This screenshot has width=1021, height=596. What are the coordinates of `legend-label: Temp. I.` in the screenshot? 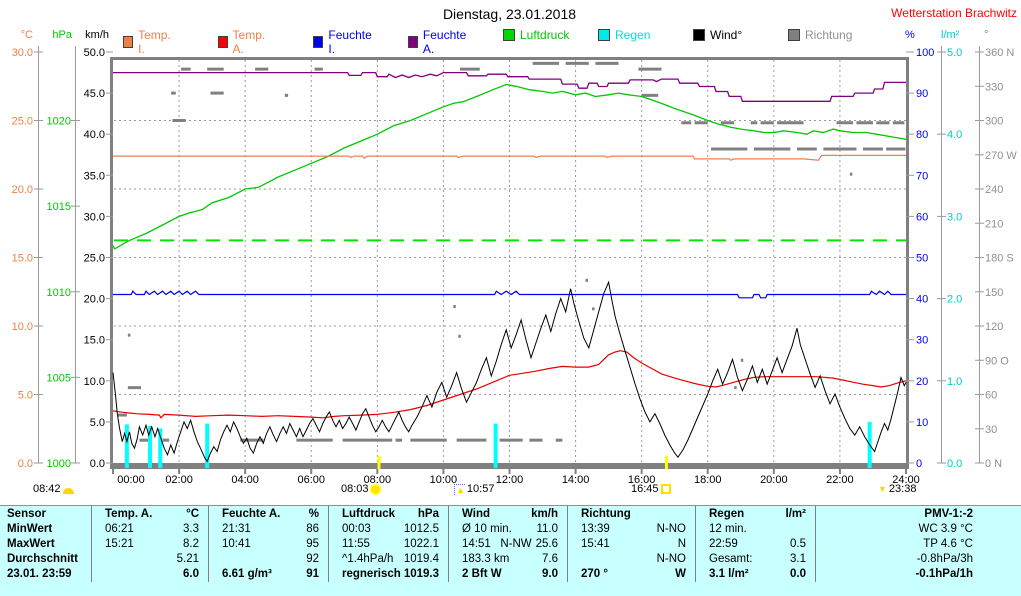 It's located at (154, 42).